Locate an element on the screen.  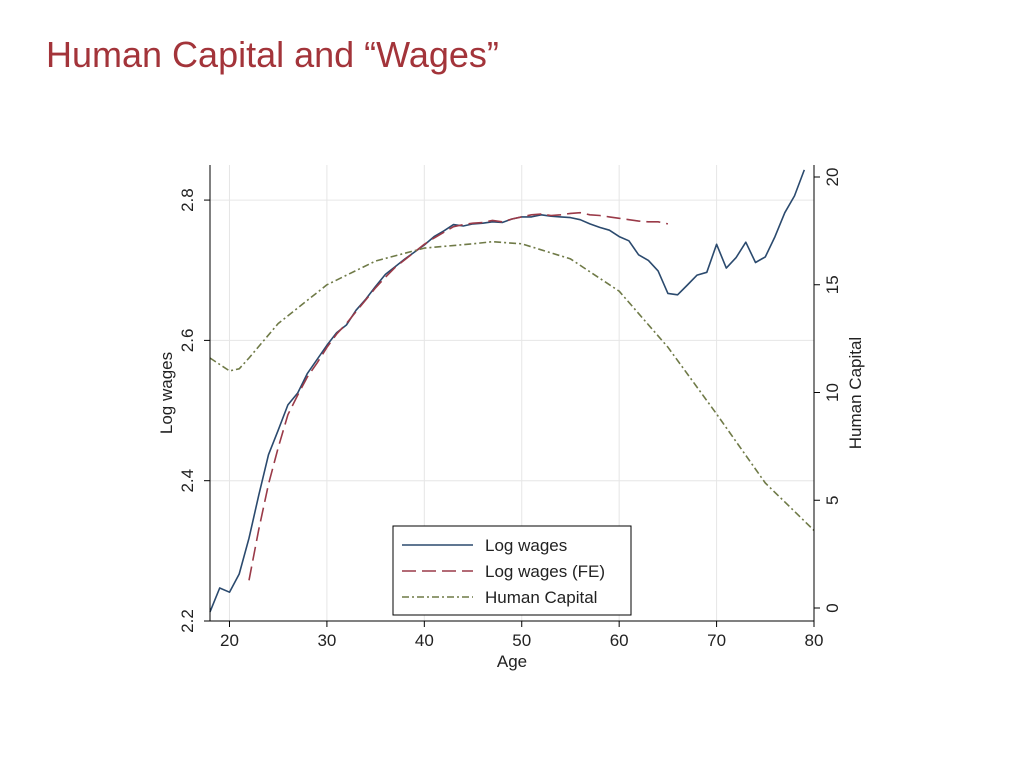
y-right-tick-label: 5 is located at coordinates (832, 500).